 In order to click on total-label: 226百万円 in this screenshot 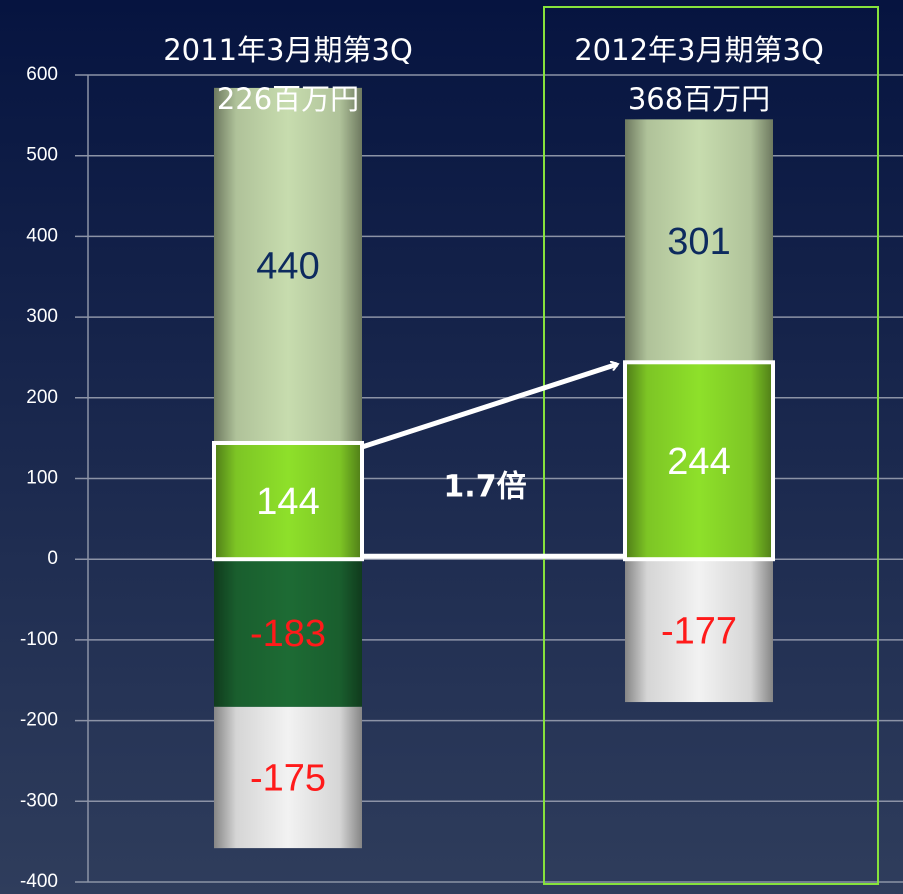, I will do `click(288, 99)`.